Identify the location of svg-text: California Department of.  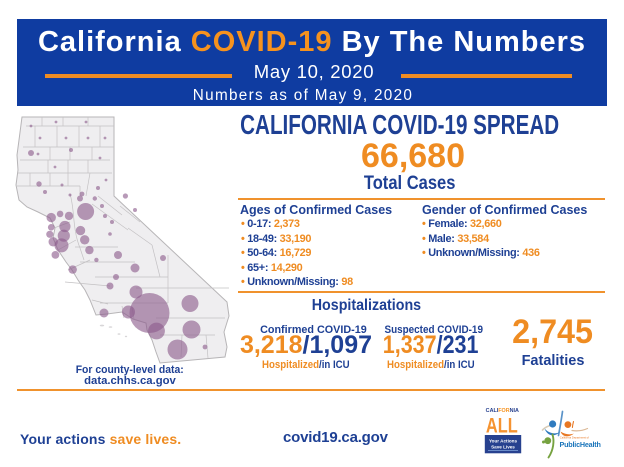
(574, 438).